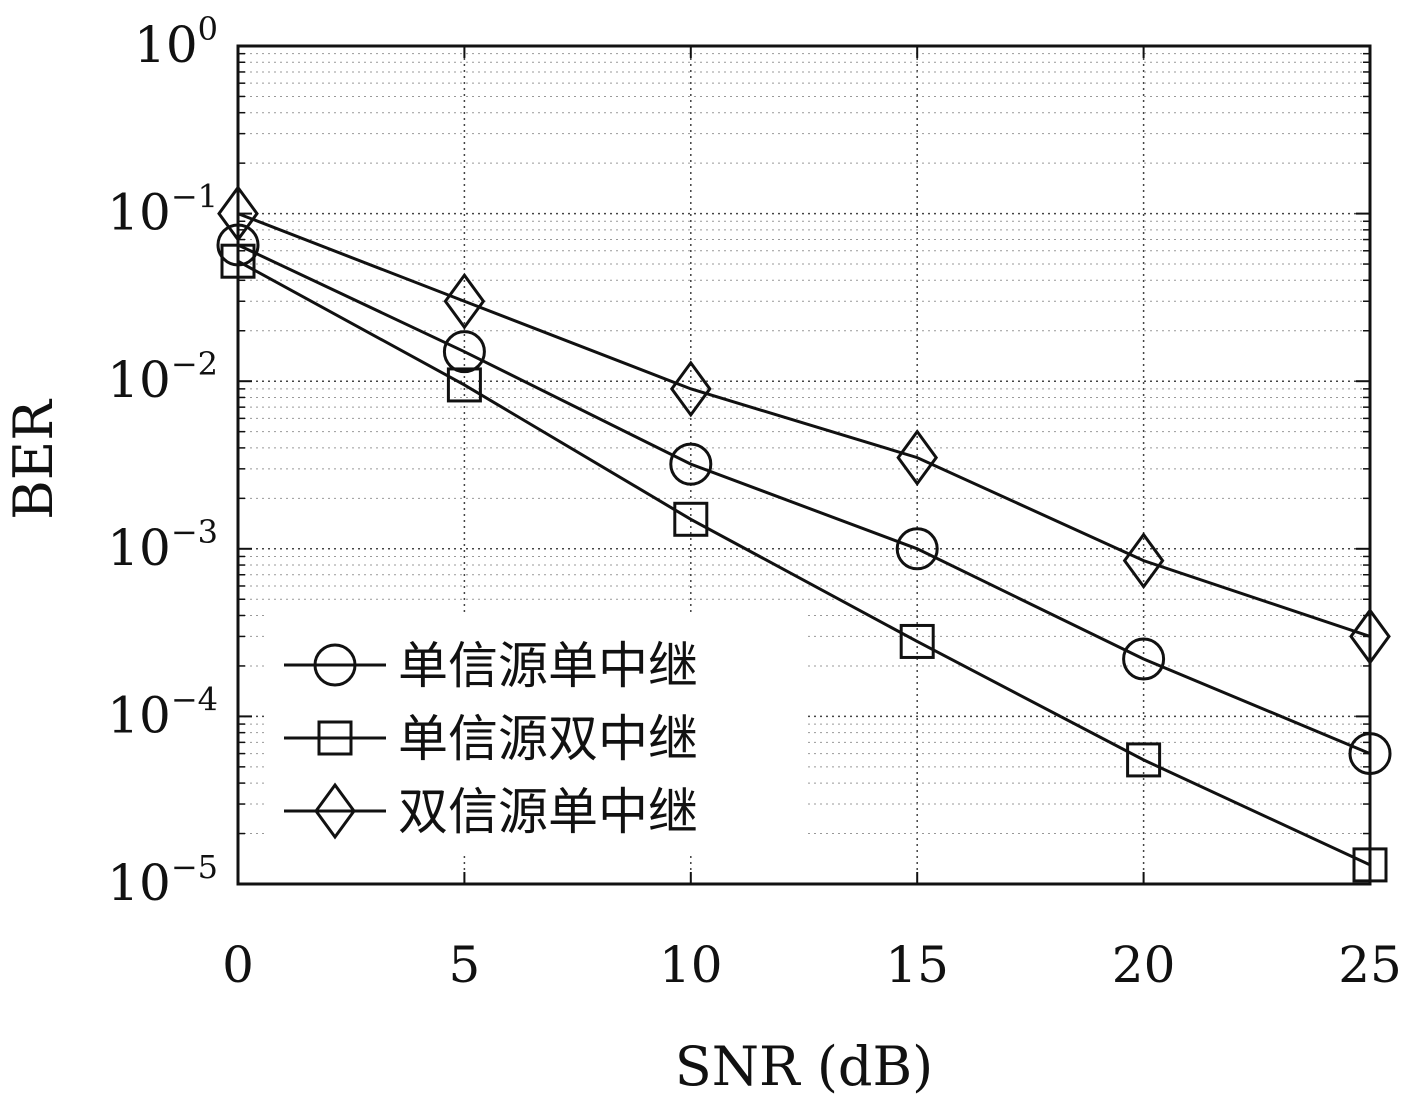 The width and height of the screenshot is (1417, 1103). What do you see at coordinates (335, 738) in the screenshot?
I see `legend-marker-square` at bounding box center [335, 738].